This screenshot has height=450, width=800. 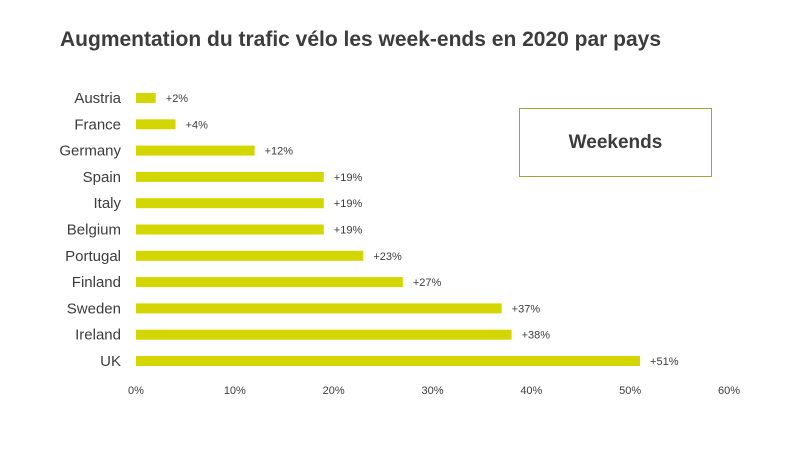 I want to click on category-label: Finland, so click(x=96, y=282).